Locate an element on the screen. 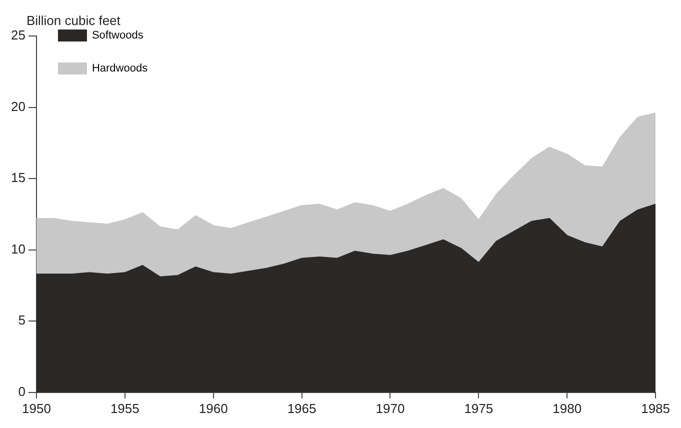 The width and height of the screenshot is (681, 428). legend-label: Softwoods is located at coordinates (118, 36).